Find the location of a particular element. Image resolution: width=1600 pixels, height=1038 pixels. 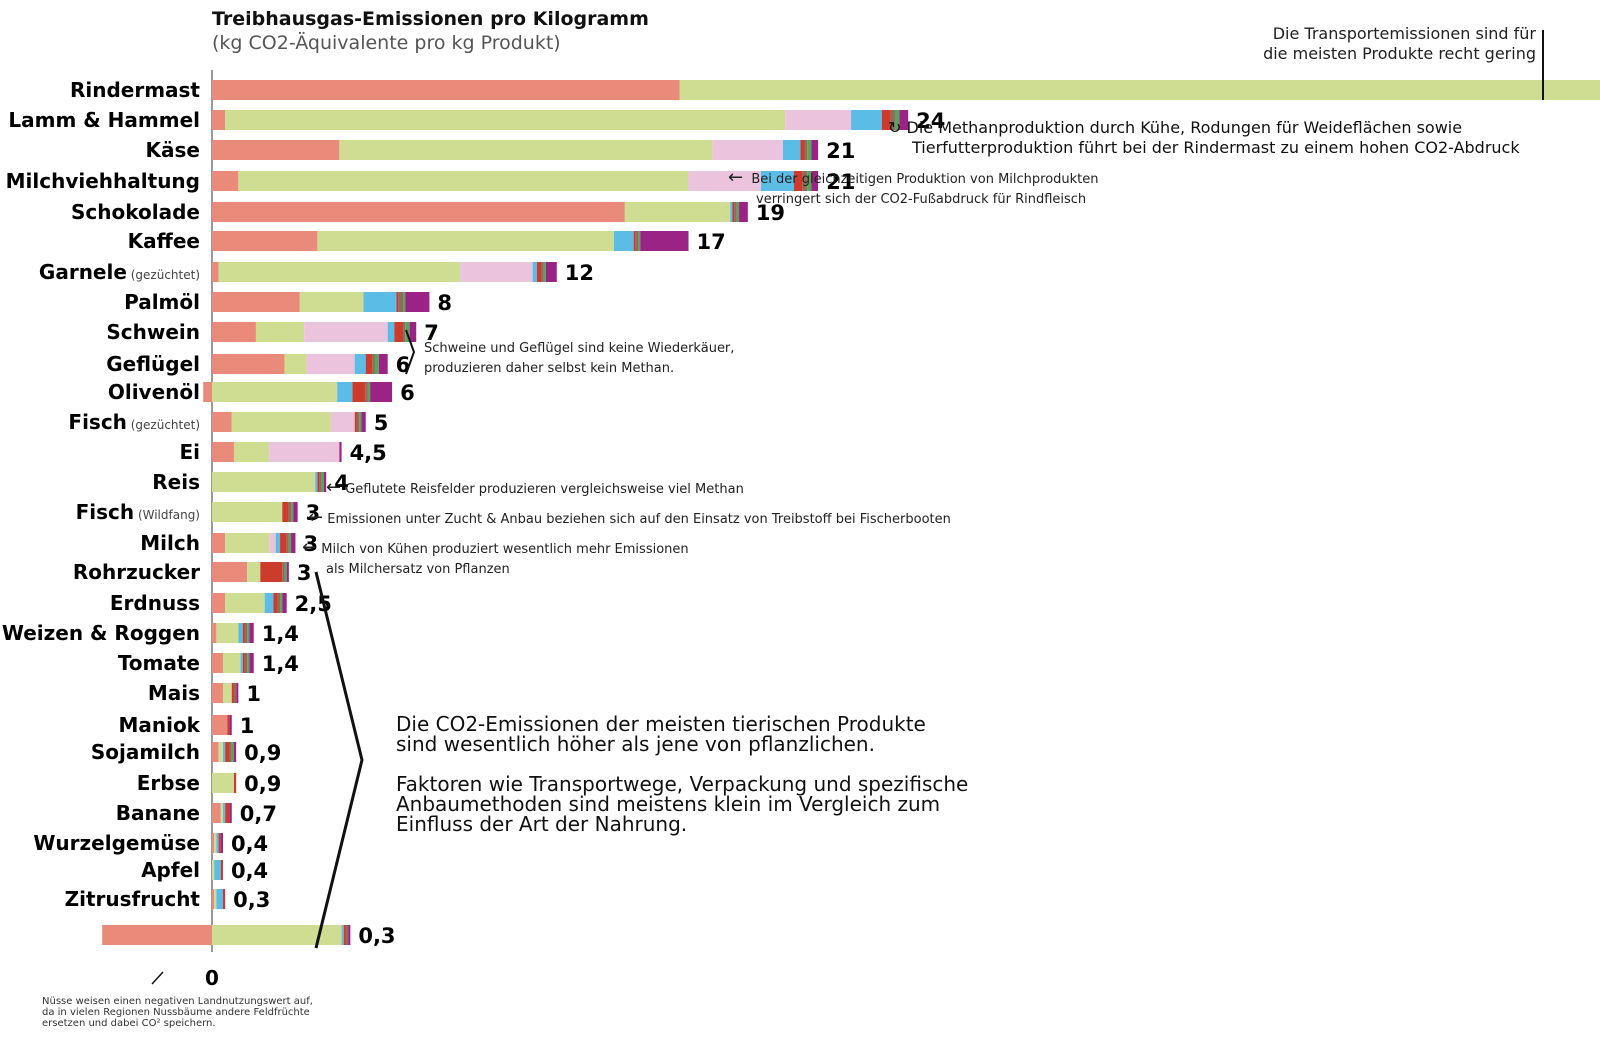

category-label: Erdnuss is located at coordinates (155, 603).